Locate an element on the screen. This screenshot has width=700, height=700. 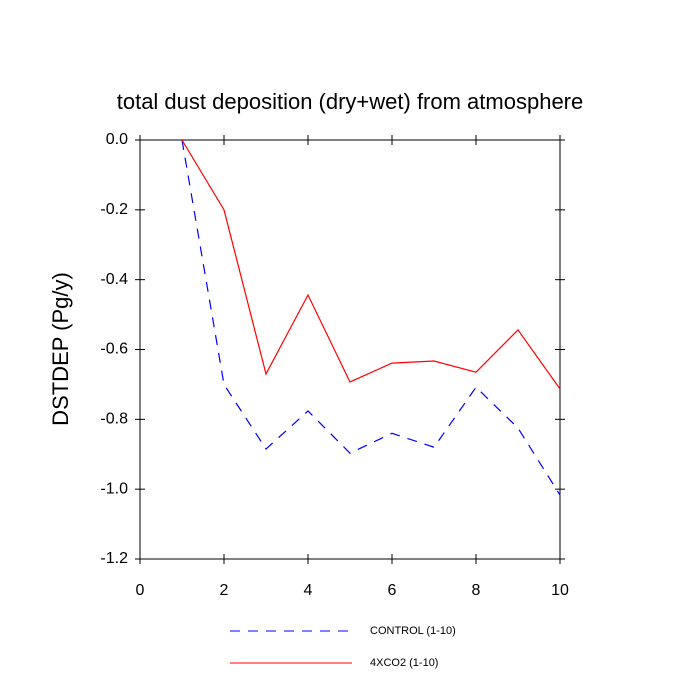
x-tick-label: 8 is located at coordinates (476, 590).